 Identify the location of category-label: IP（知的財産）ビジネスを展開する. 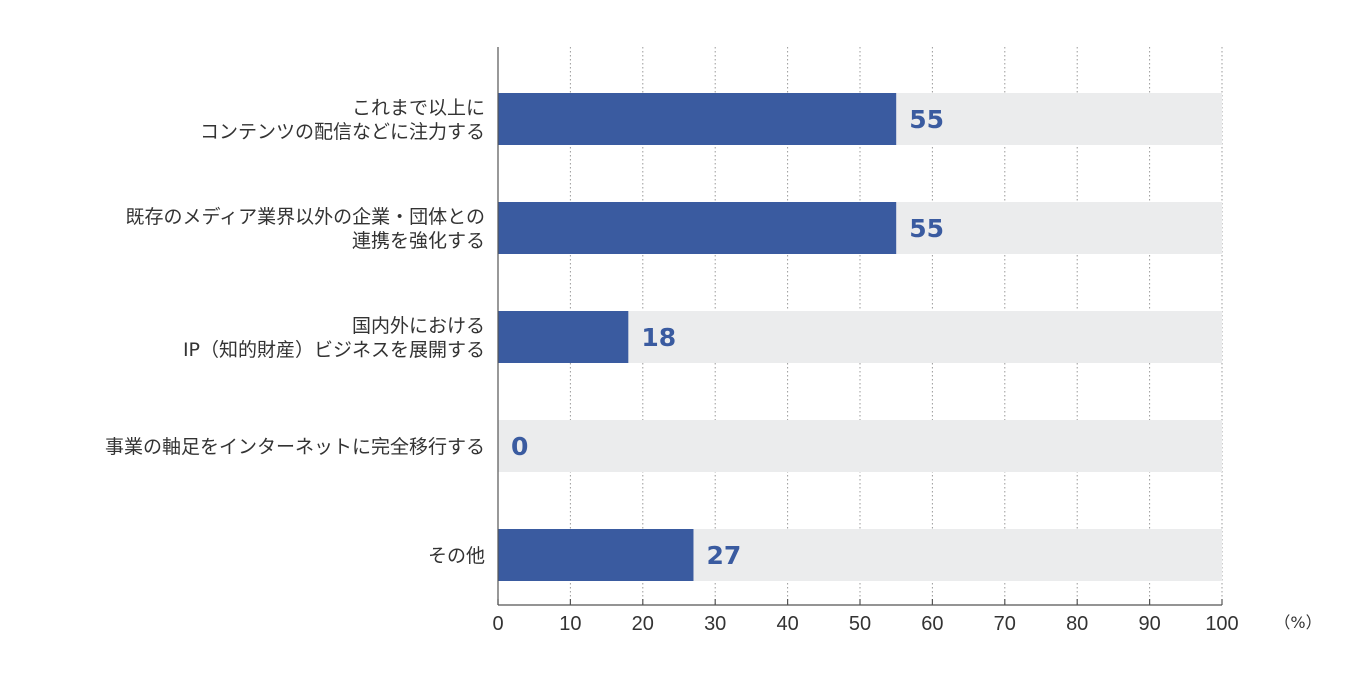
(334, 350).